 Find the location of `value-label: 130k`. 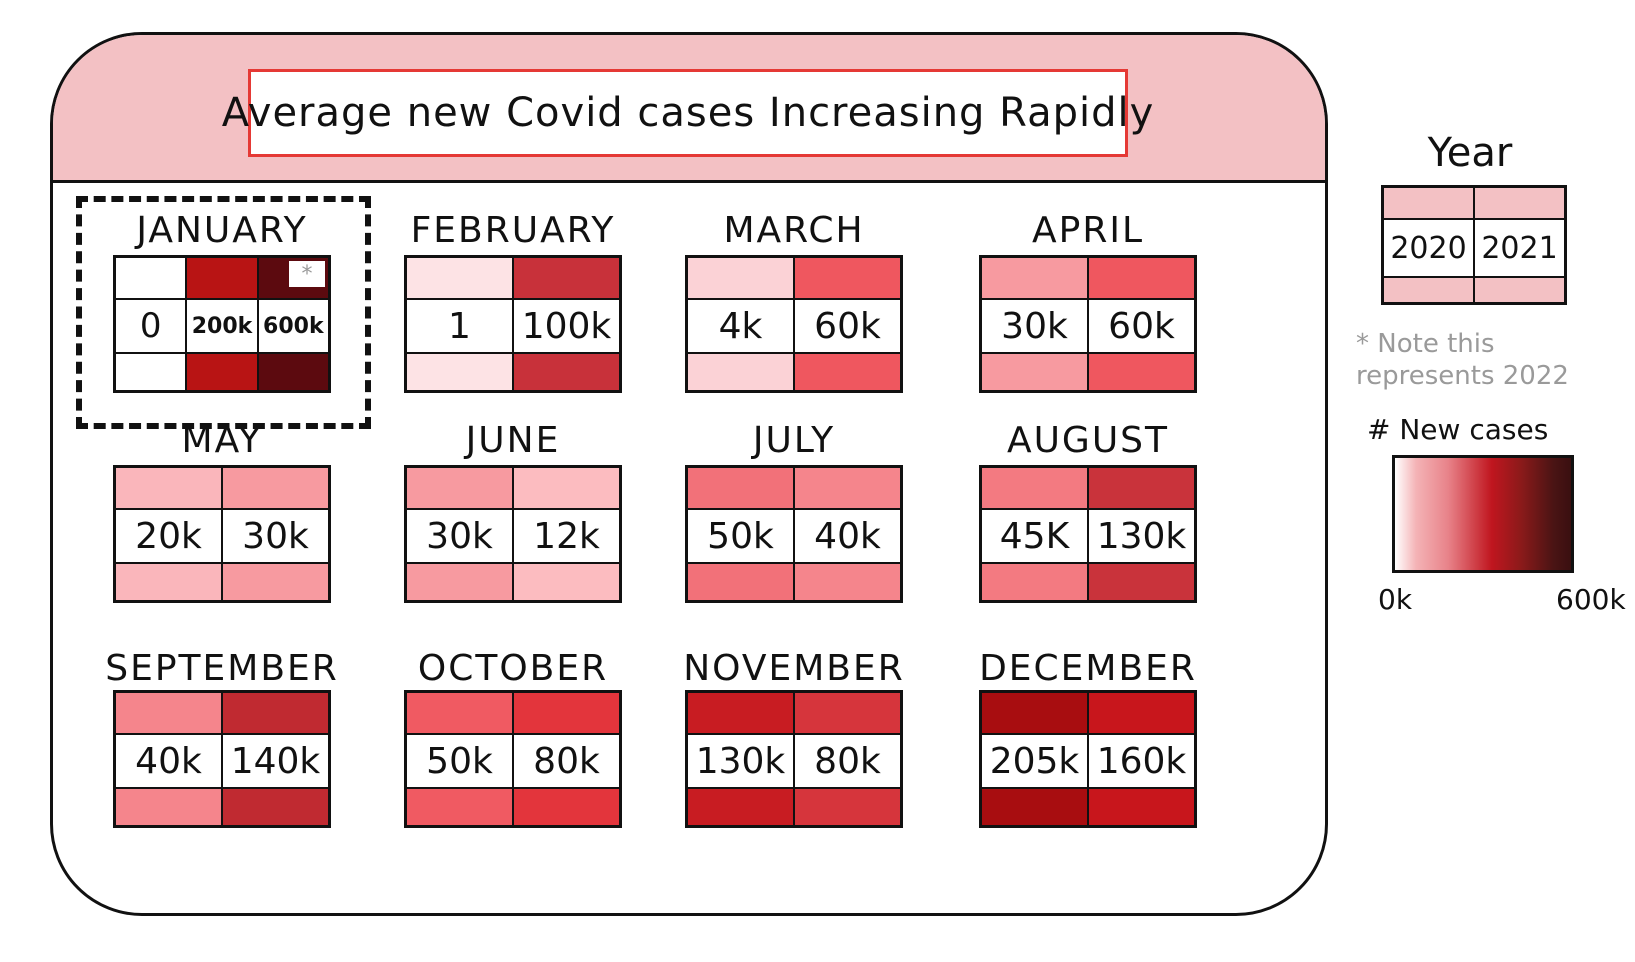

value-label: 130k is located at coordinates (740, 761).